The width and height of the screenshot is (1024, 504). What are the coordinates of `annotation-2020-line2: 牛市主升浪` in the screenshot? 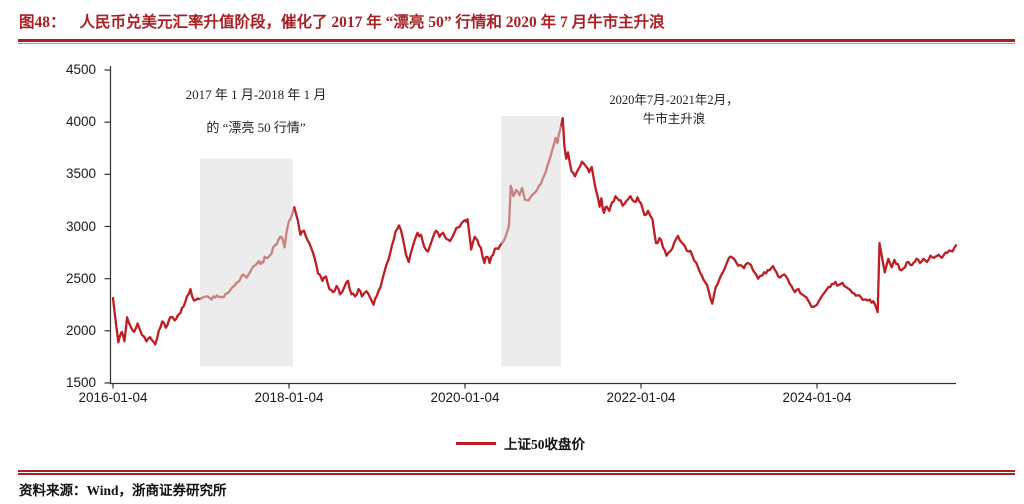 It's located at (674, 119).